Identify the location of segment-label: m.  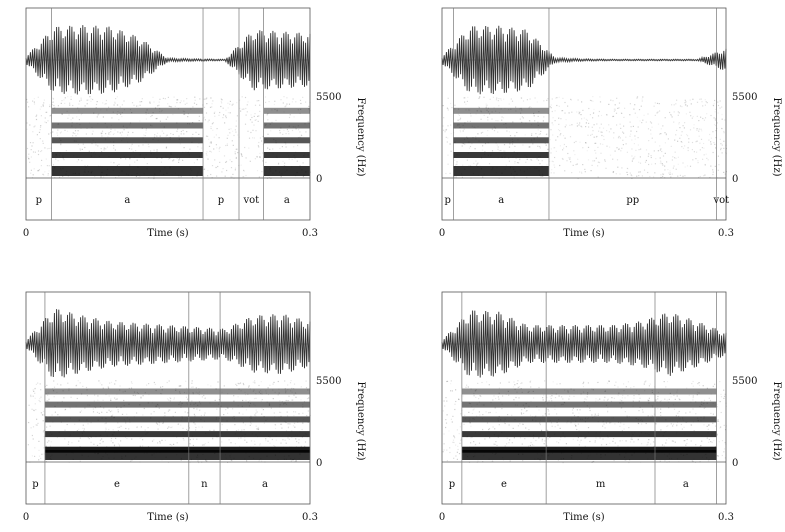
(601, 484).